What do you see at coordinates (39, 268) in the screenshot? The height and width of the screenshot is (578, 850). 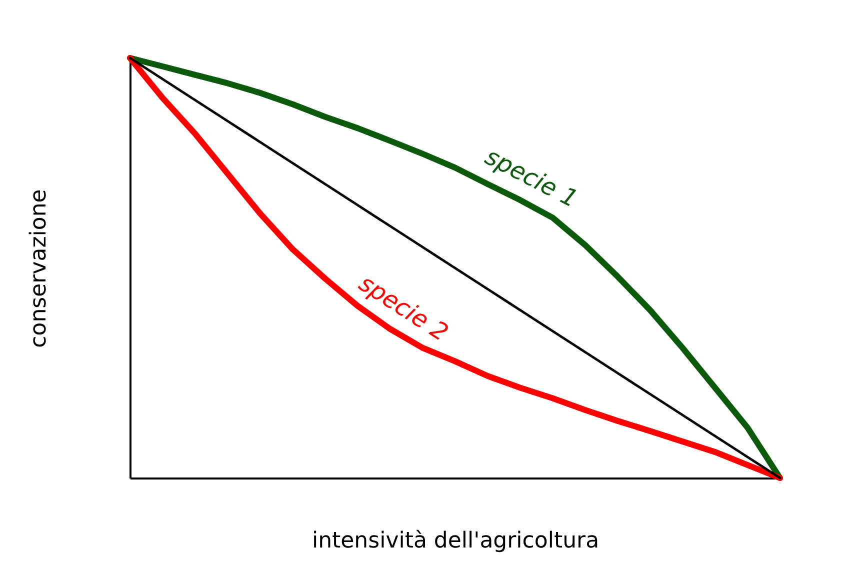 I see `y-axis-title: conservazione` at bounding box center [39, 268].